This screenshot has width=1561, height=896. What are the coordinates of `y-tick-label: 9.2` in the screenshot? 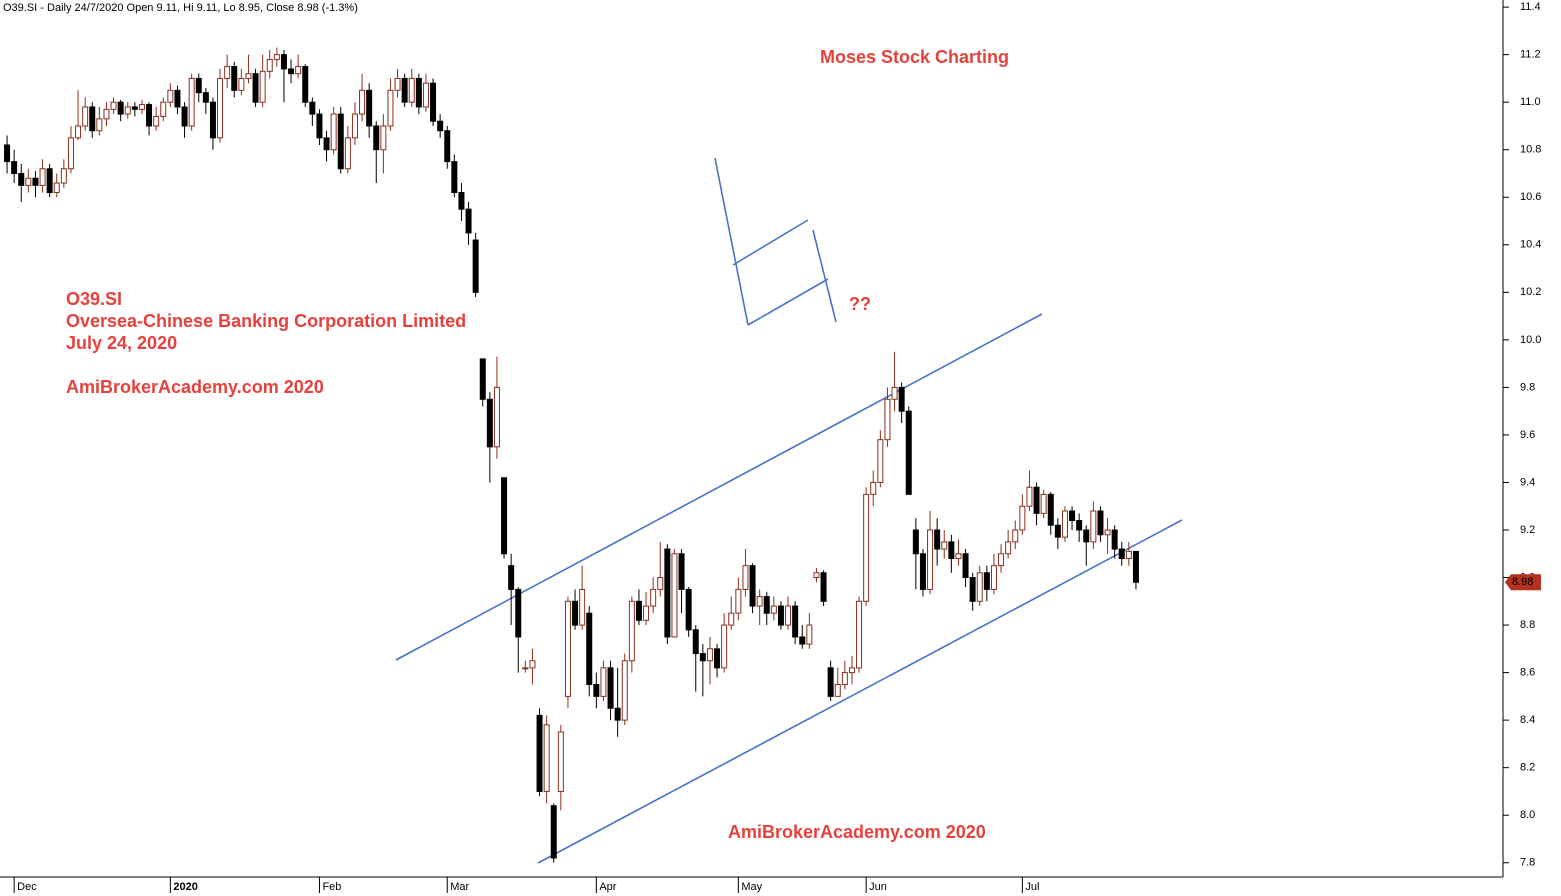 It's located at (1527, 530).